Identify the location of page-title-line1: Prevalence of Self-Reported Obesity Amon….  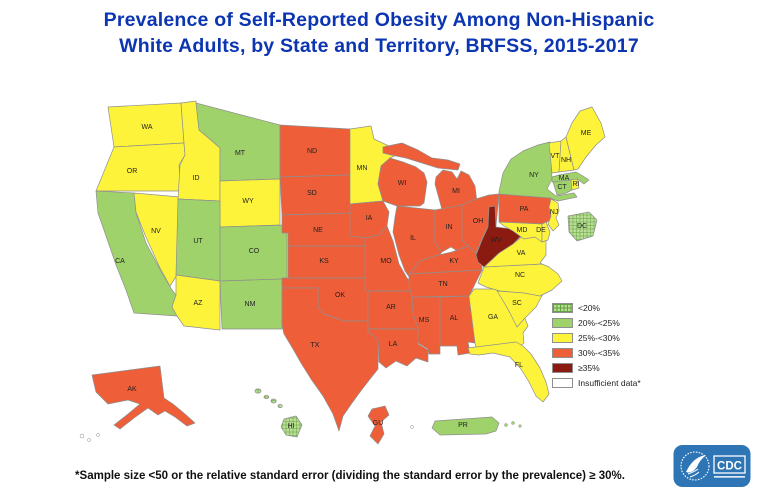
(379, 20).